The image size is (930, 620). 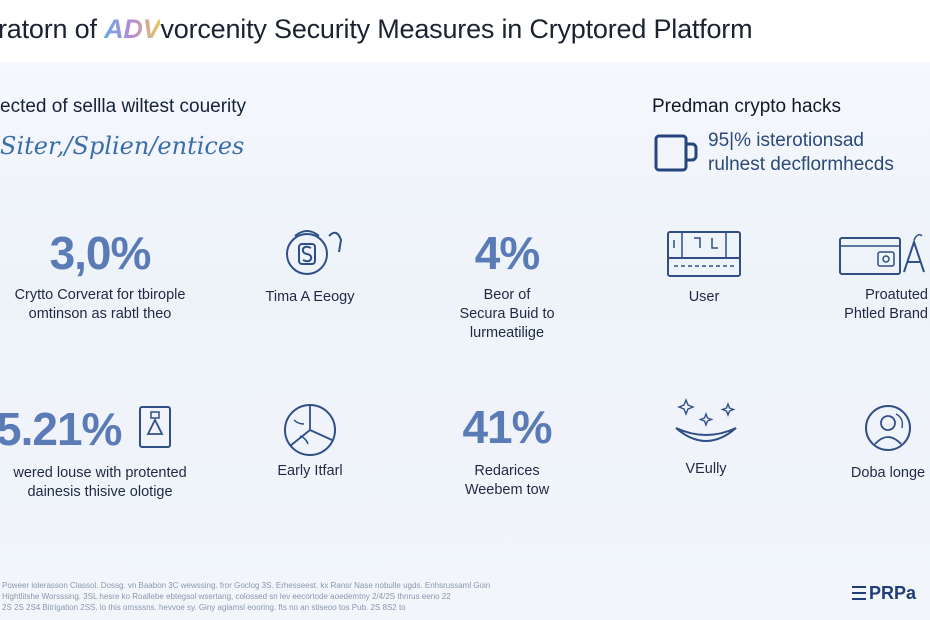 I want to click on stat-caption-line-2: Weebem tow, so click(x=507, y=490).